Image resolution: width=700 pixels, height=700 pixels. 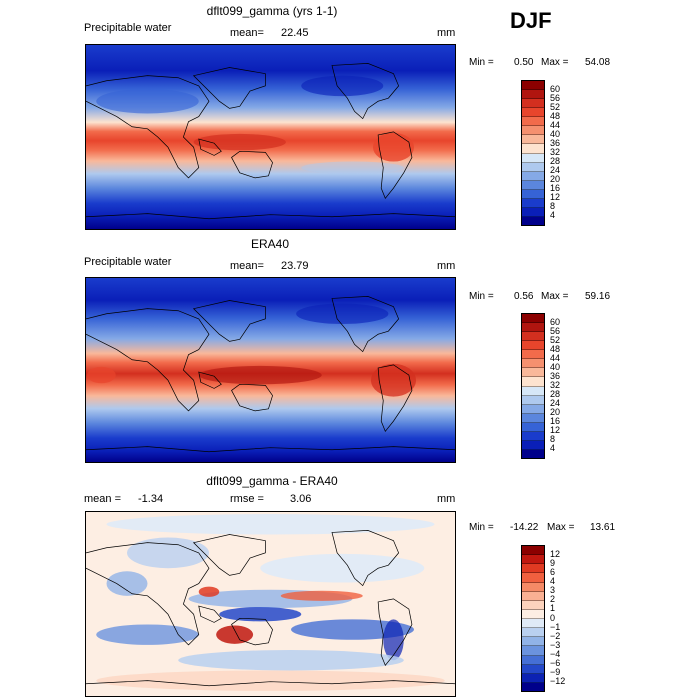 What do you see at coordinates (555, 653) in the screenshot?
I see `colorbar-tick-label: −4` at bounding box center [555, 653].